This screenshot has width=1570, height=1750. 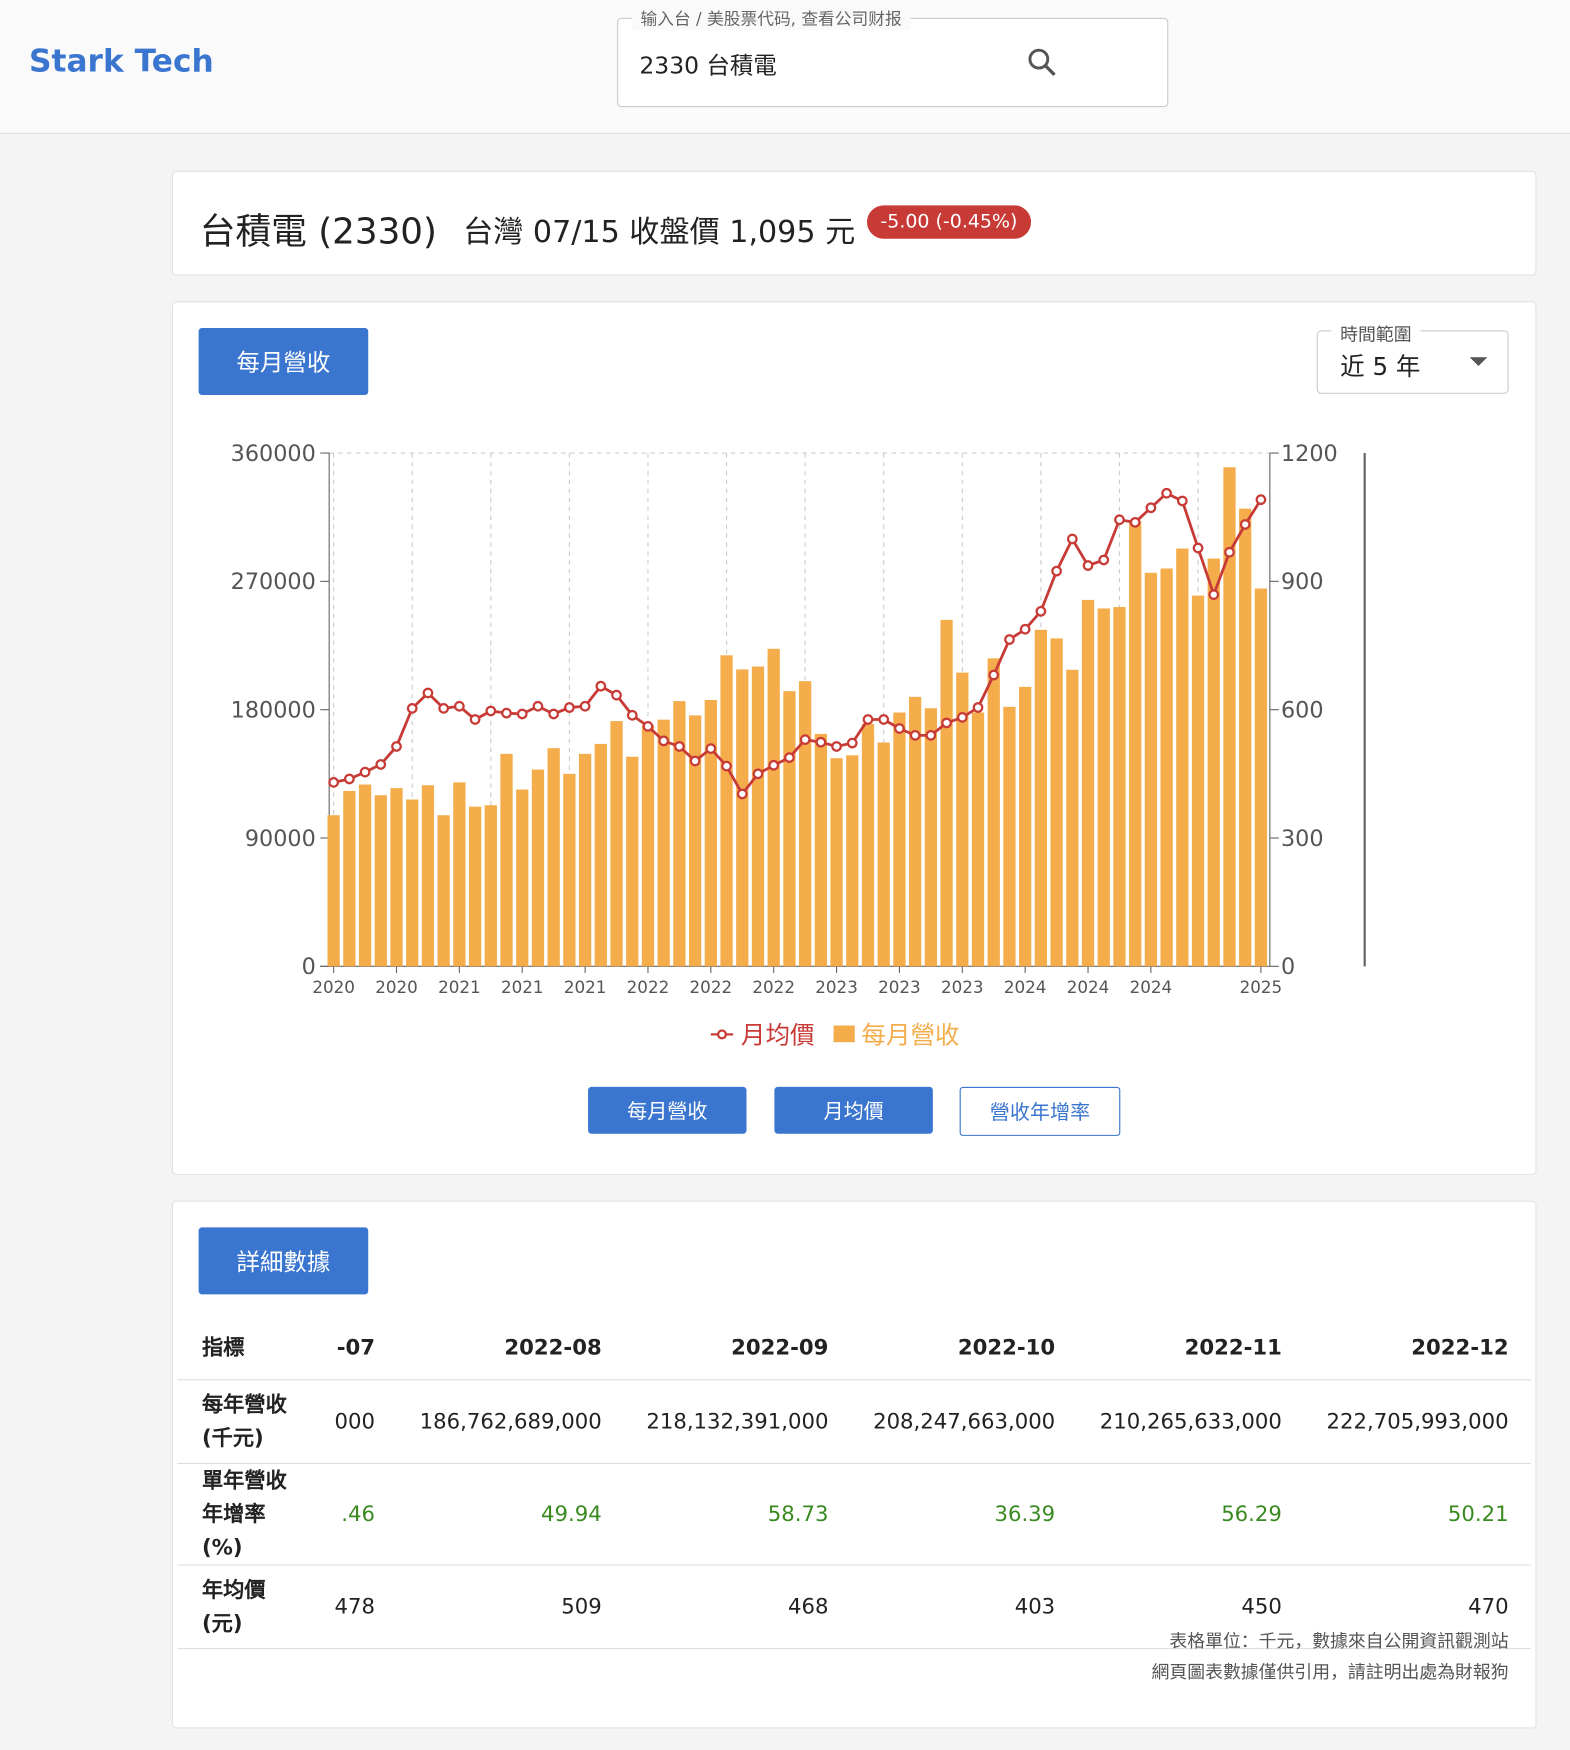 What do you see at coordinates (1376, 332) in the screenshot?
I see `range-label: 時間範圍` at bounding box center [1376, 332].